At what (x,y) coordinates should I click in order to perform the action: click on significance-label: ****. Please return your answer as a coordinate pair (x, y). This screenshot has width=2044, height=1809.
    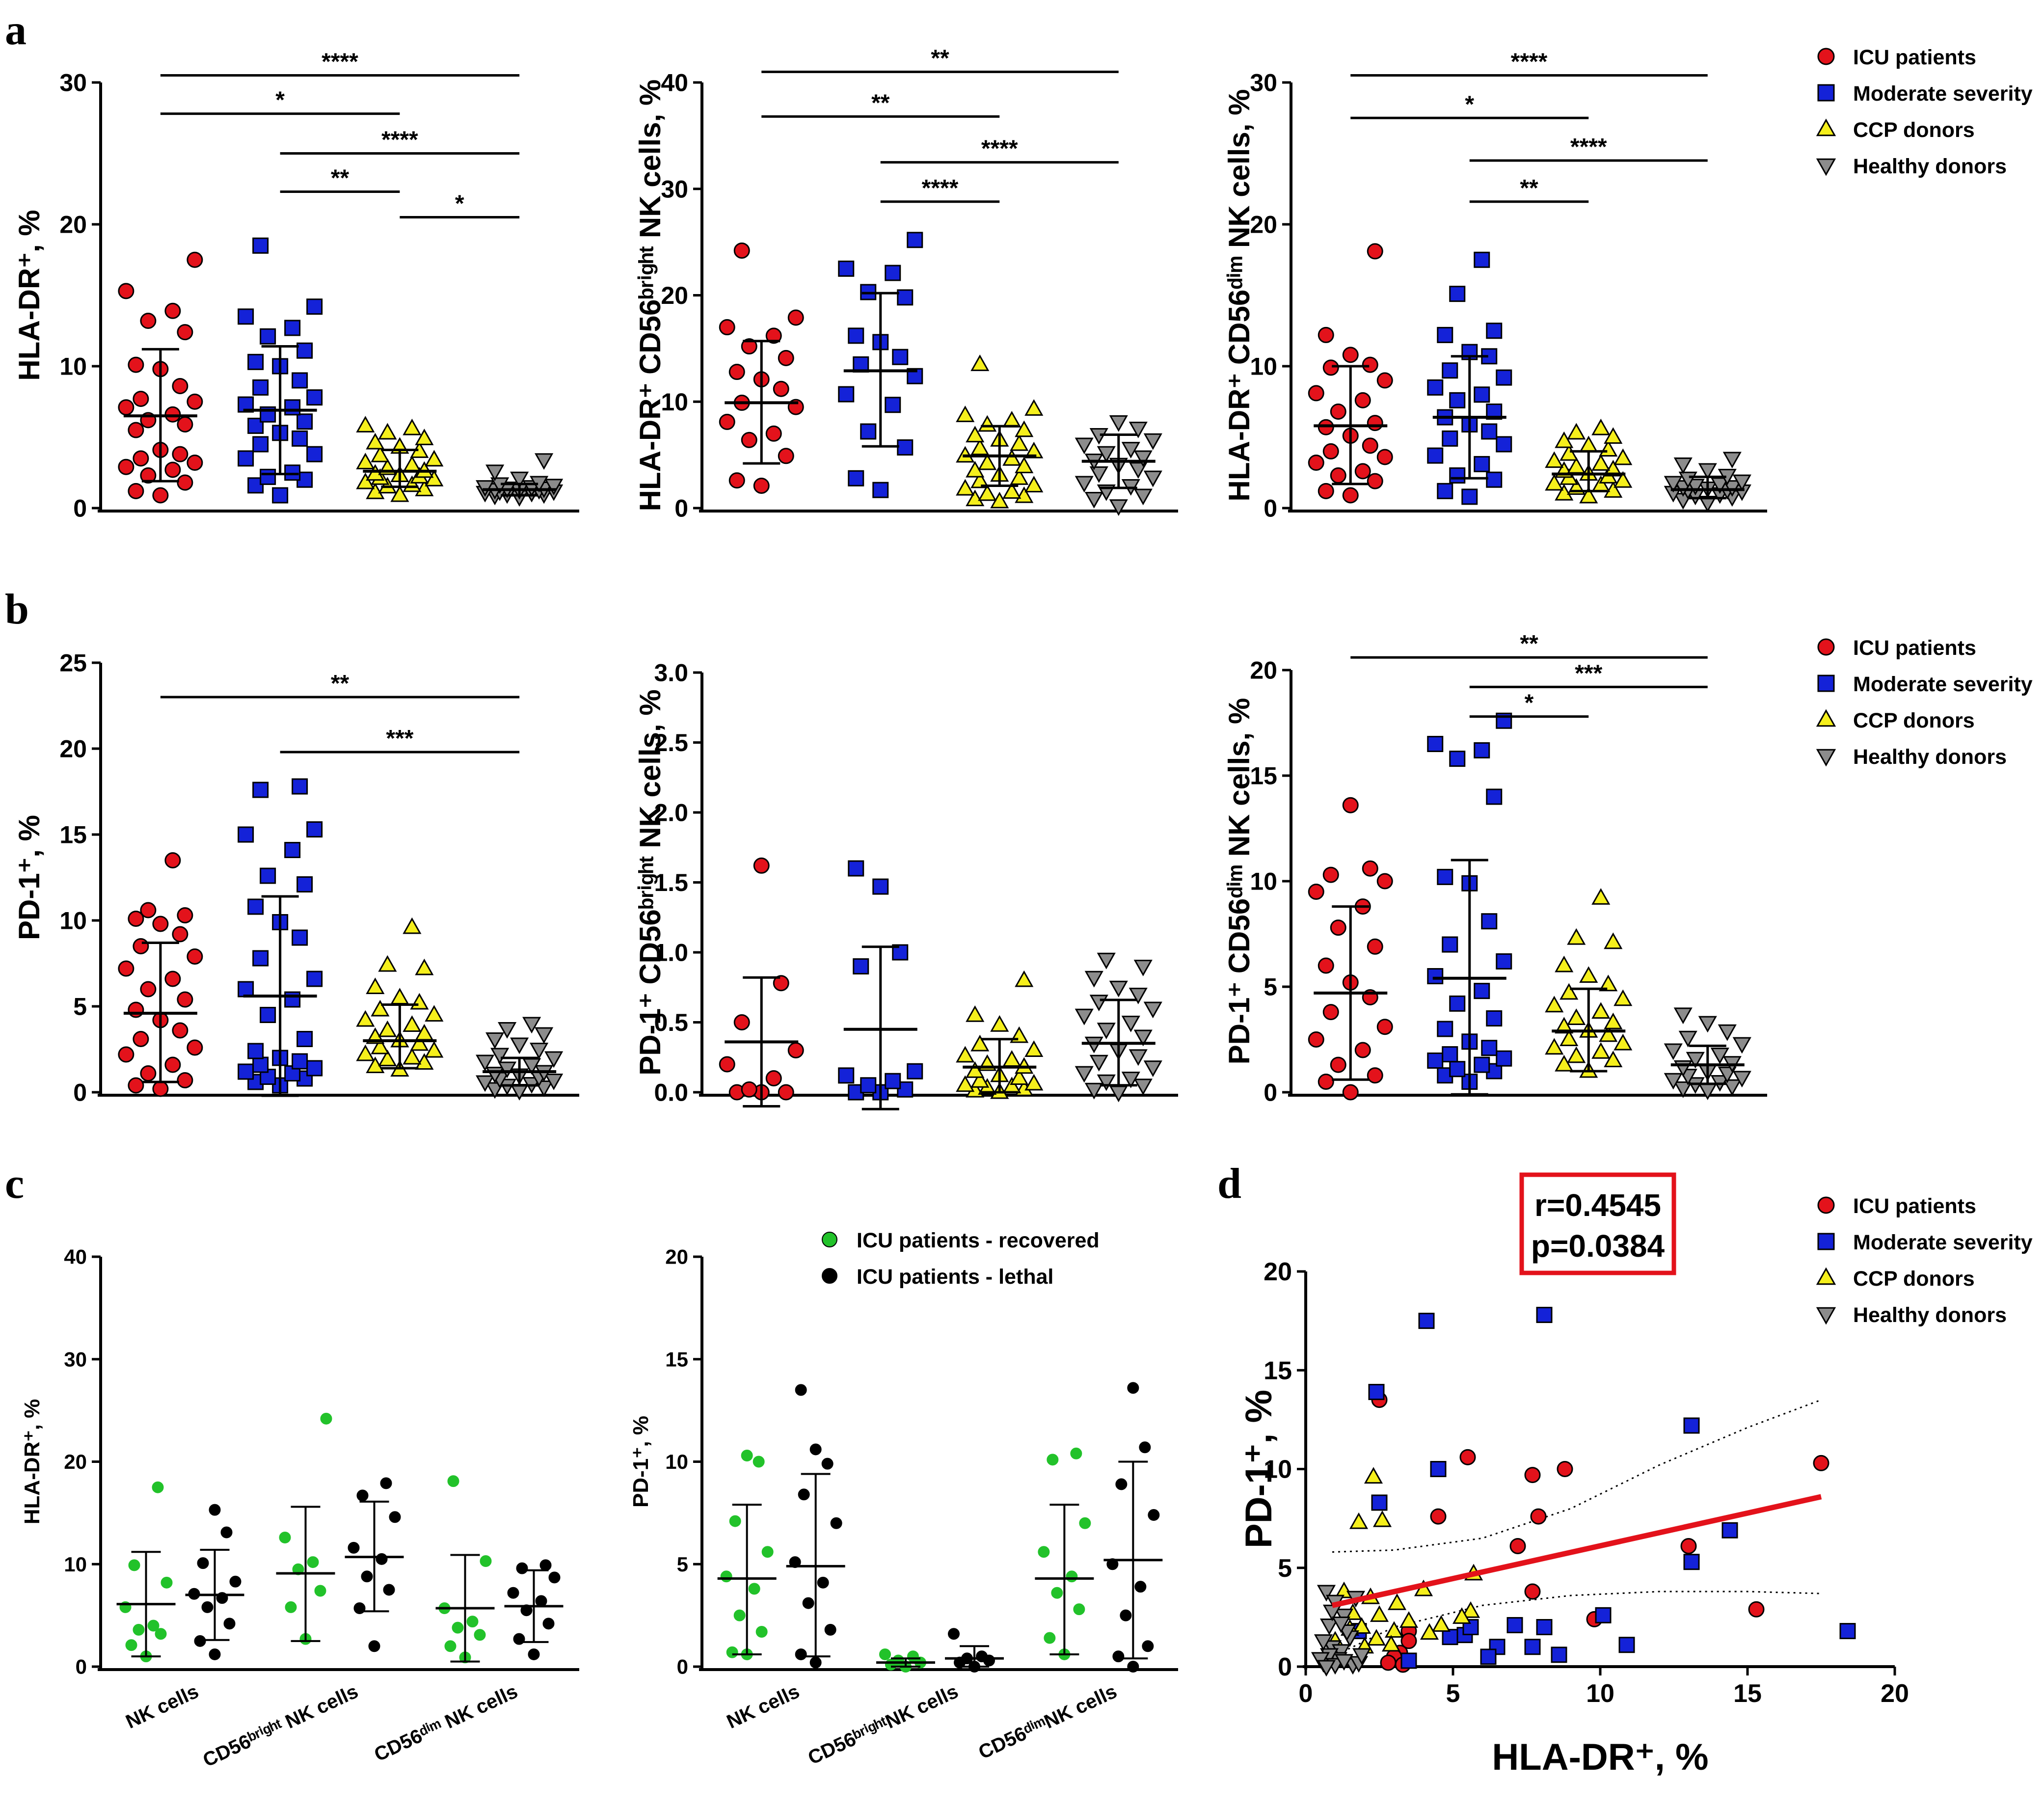
    Looking at the image, I should click on (340, 62).